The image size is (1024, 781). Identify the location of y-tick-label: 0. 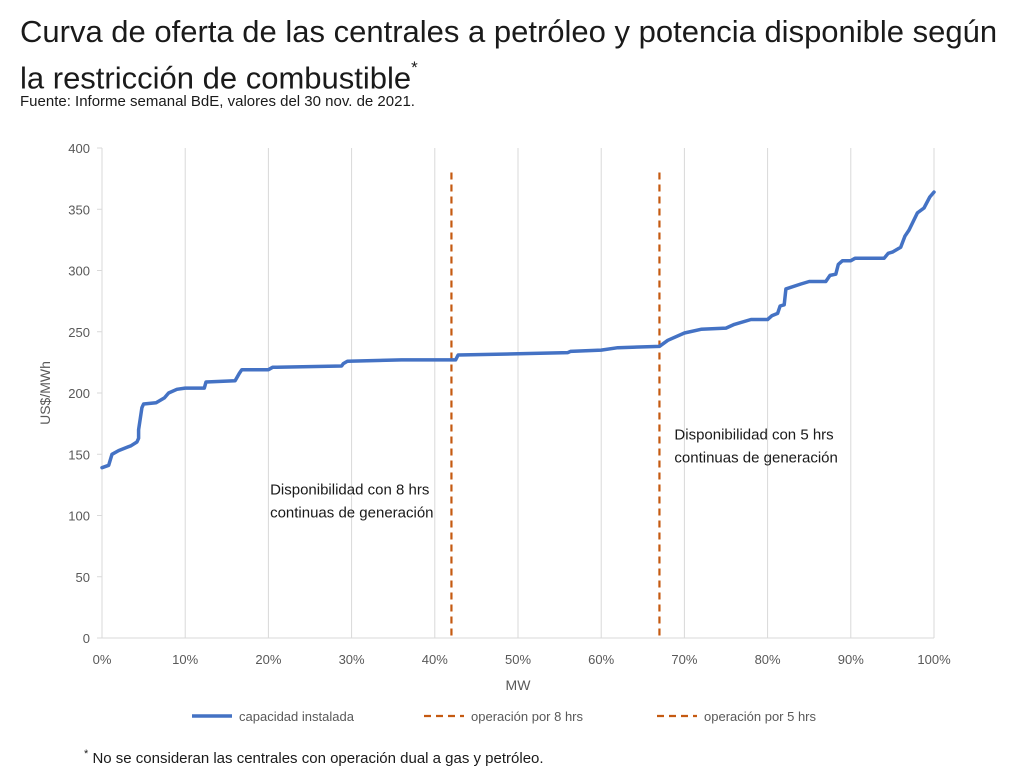
(86, 638).